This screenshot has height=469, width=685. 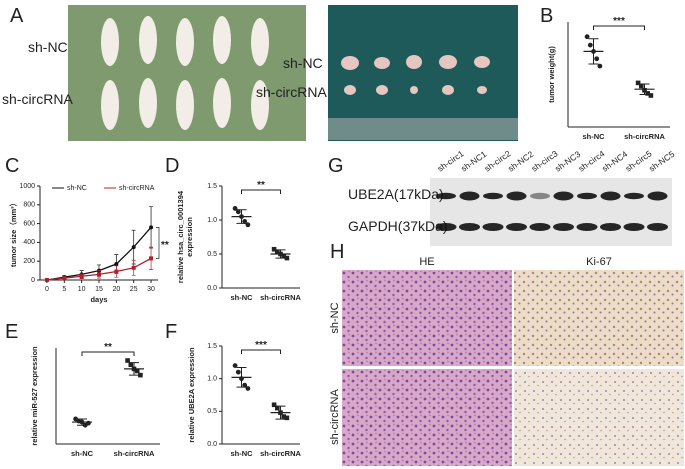 I want to click on row-label: sh-circRNA, so click(x=335, y=417).